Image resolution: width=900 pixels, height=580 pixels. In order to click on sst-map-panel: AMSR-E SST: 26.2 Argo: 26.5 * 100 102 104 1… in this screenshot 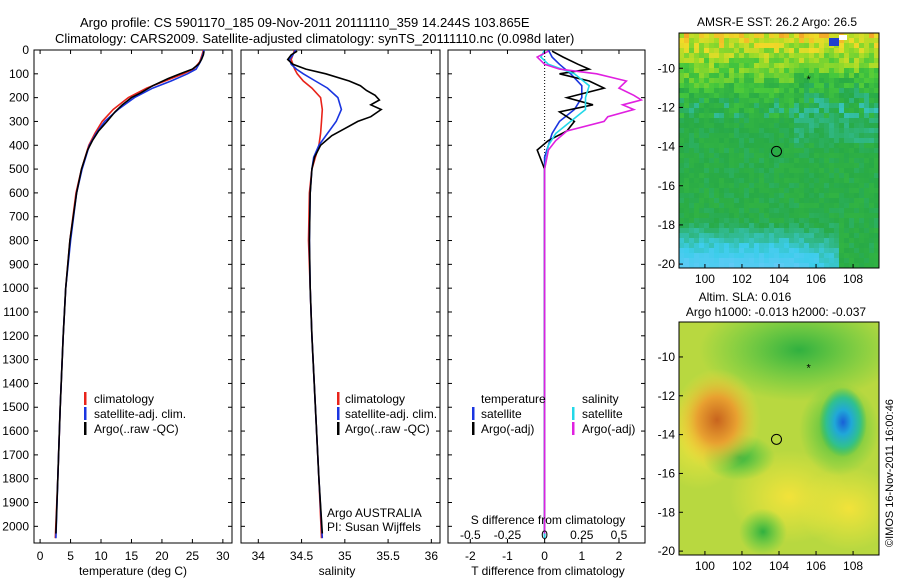, I will do `click(769, 150)`.